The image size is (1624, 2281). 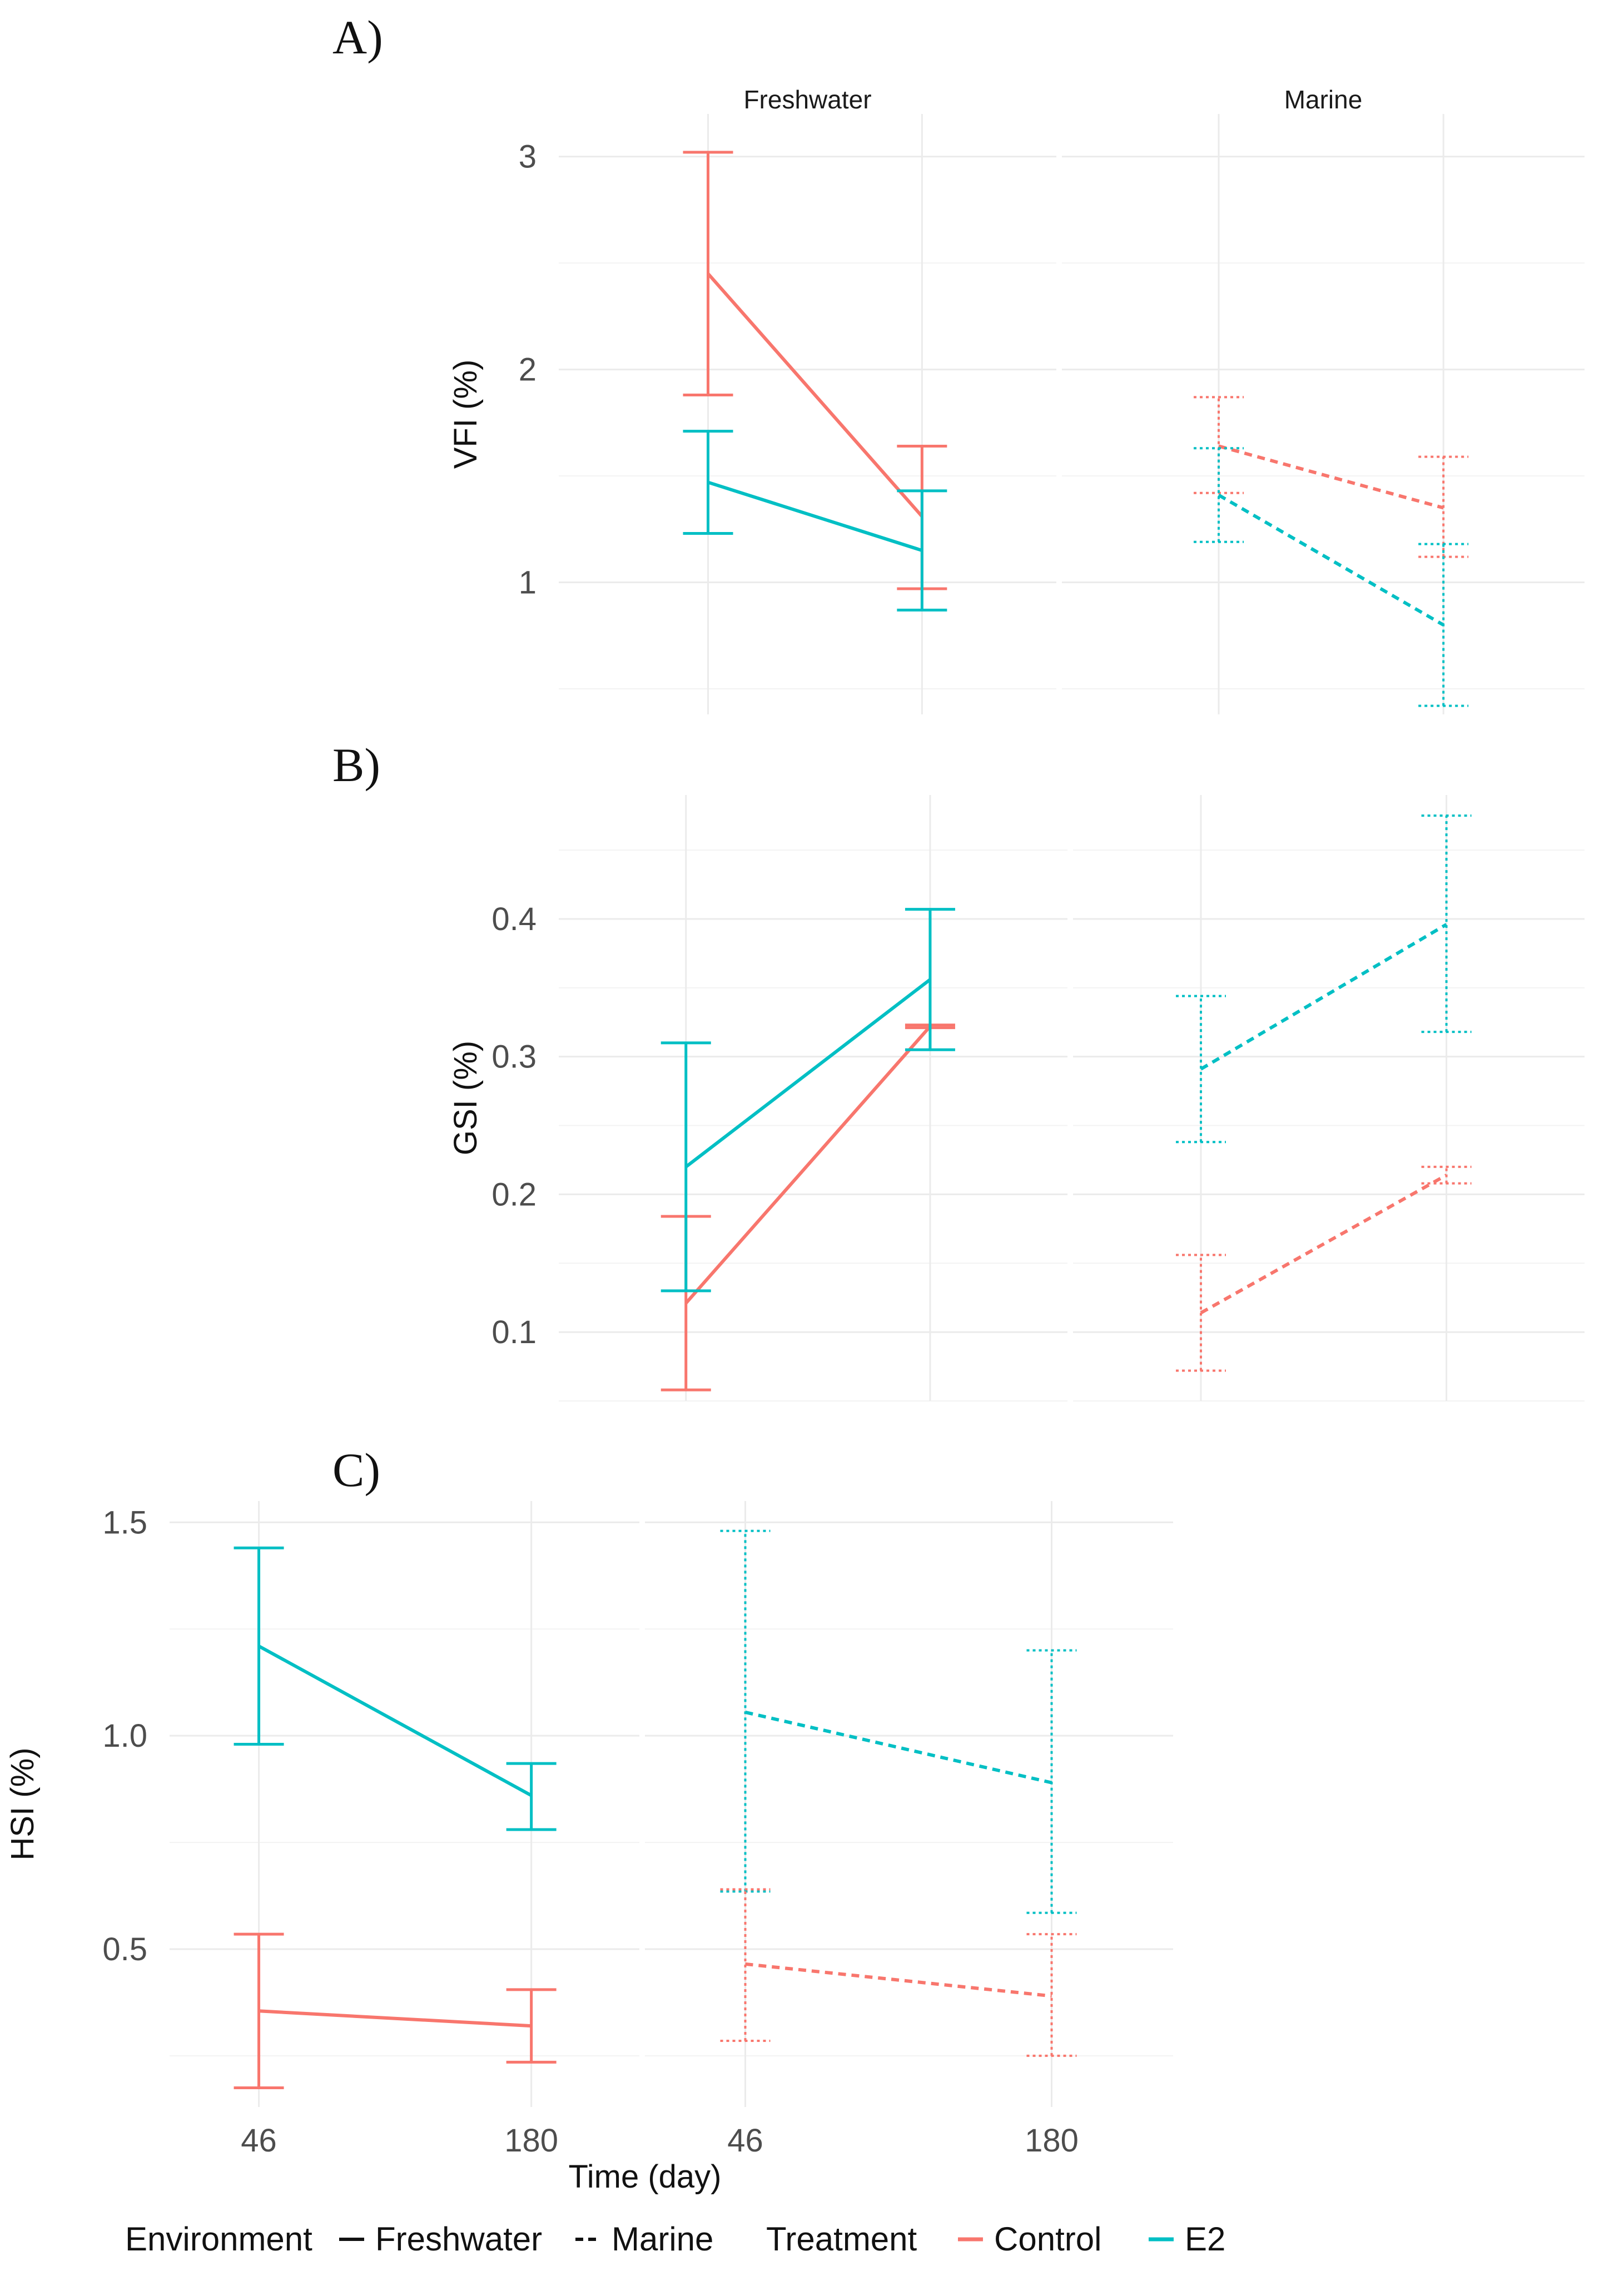 I want to click on legend-label: Control, so click(x=1047, y=2239).